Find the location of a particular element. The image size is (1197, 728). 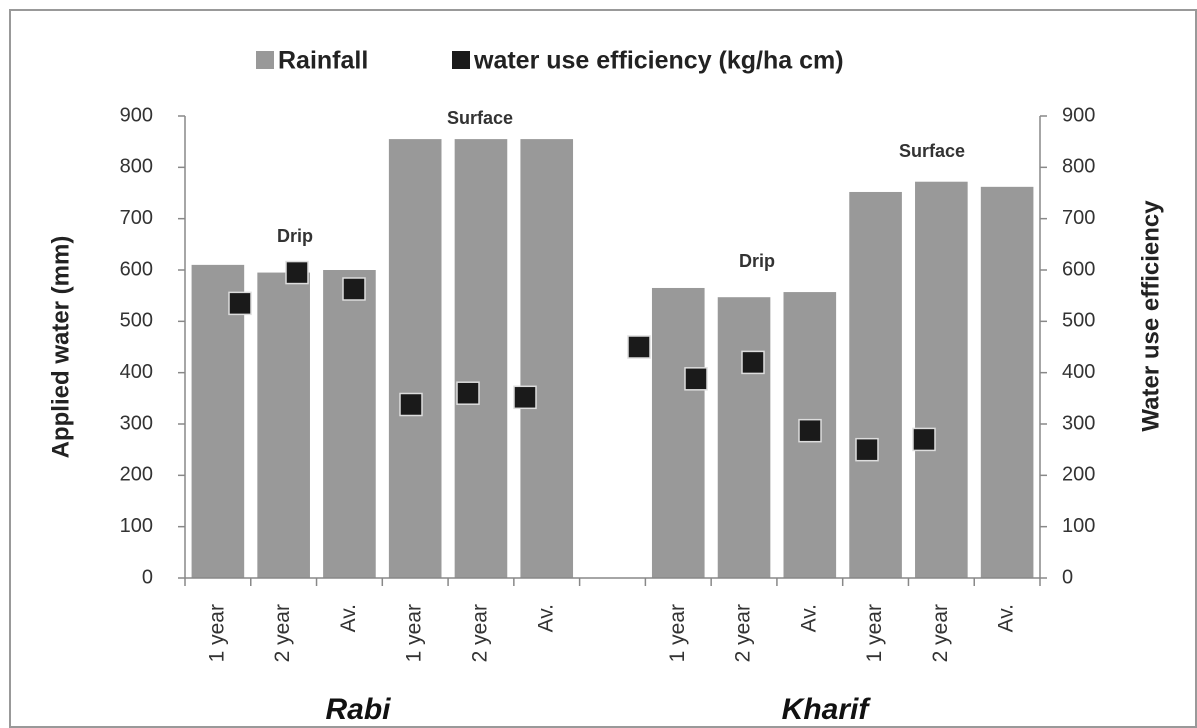

y-tick-label: 0 is located at coordinates (147, 577).